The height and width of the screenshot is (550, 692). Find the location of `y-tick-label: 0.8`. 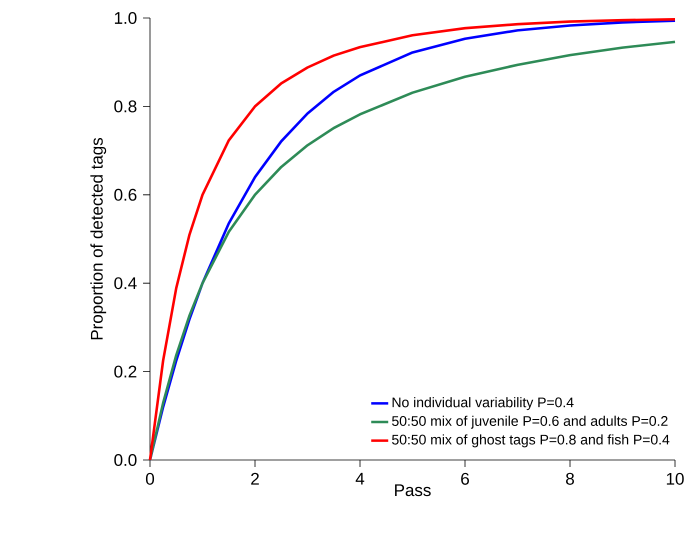

y-tick-label: 0.8 is located at coordinates (125, 106).